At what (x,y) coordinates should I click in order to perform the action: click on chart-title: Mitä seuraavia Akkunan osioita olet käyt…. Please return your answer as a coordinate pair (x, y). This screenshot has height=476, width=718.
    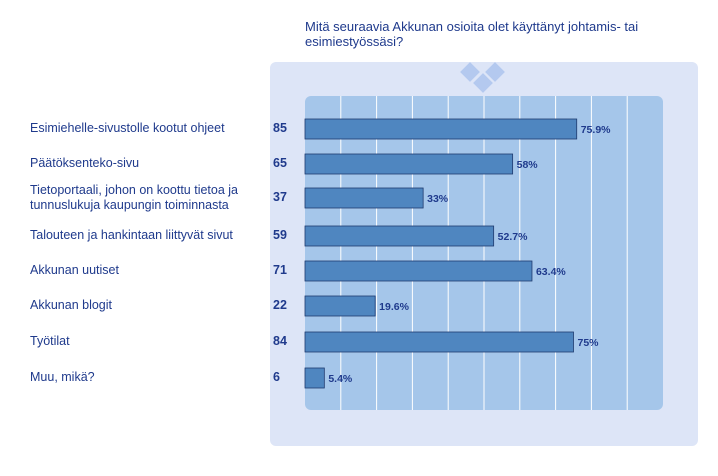
    Looking at the image, I should click on (472, 34).